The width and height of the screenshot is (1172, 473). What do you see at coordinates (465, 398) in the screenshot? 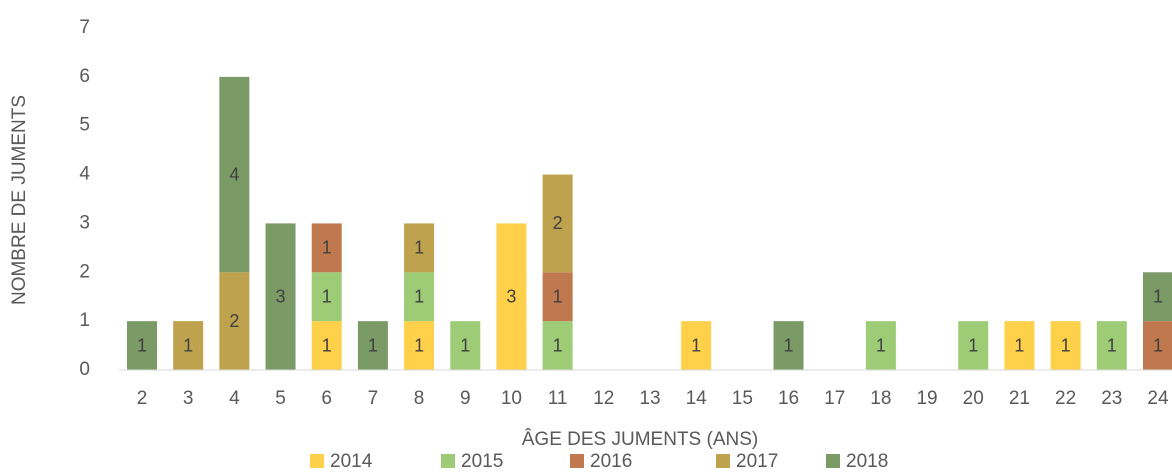
I see `x-tick-label: 9` at bounding box center [465, 398].